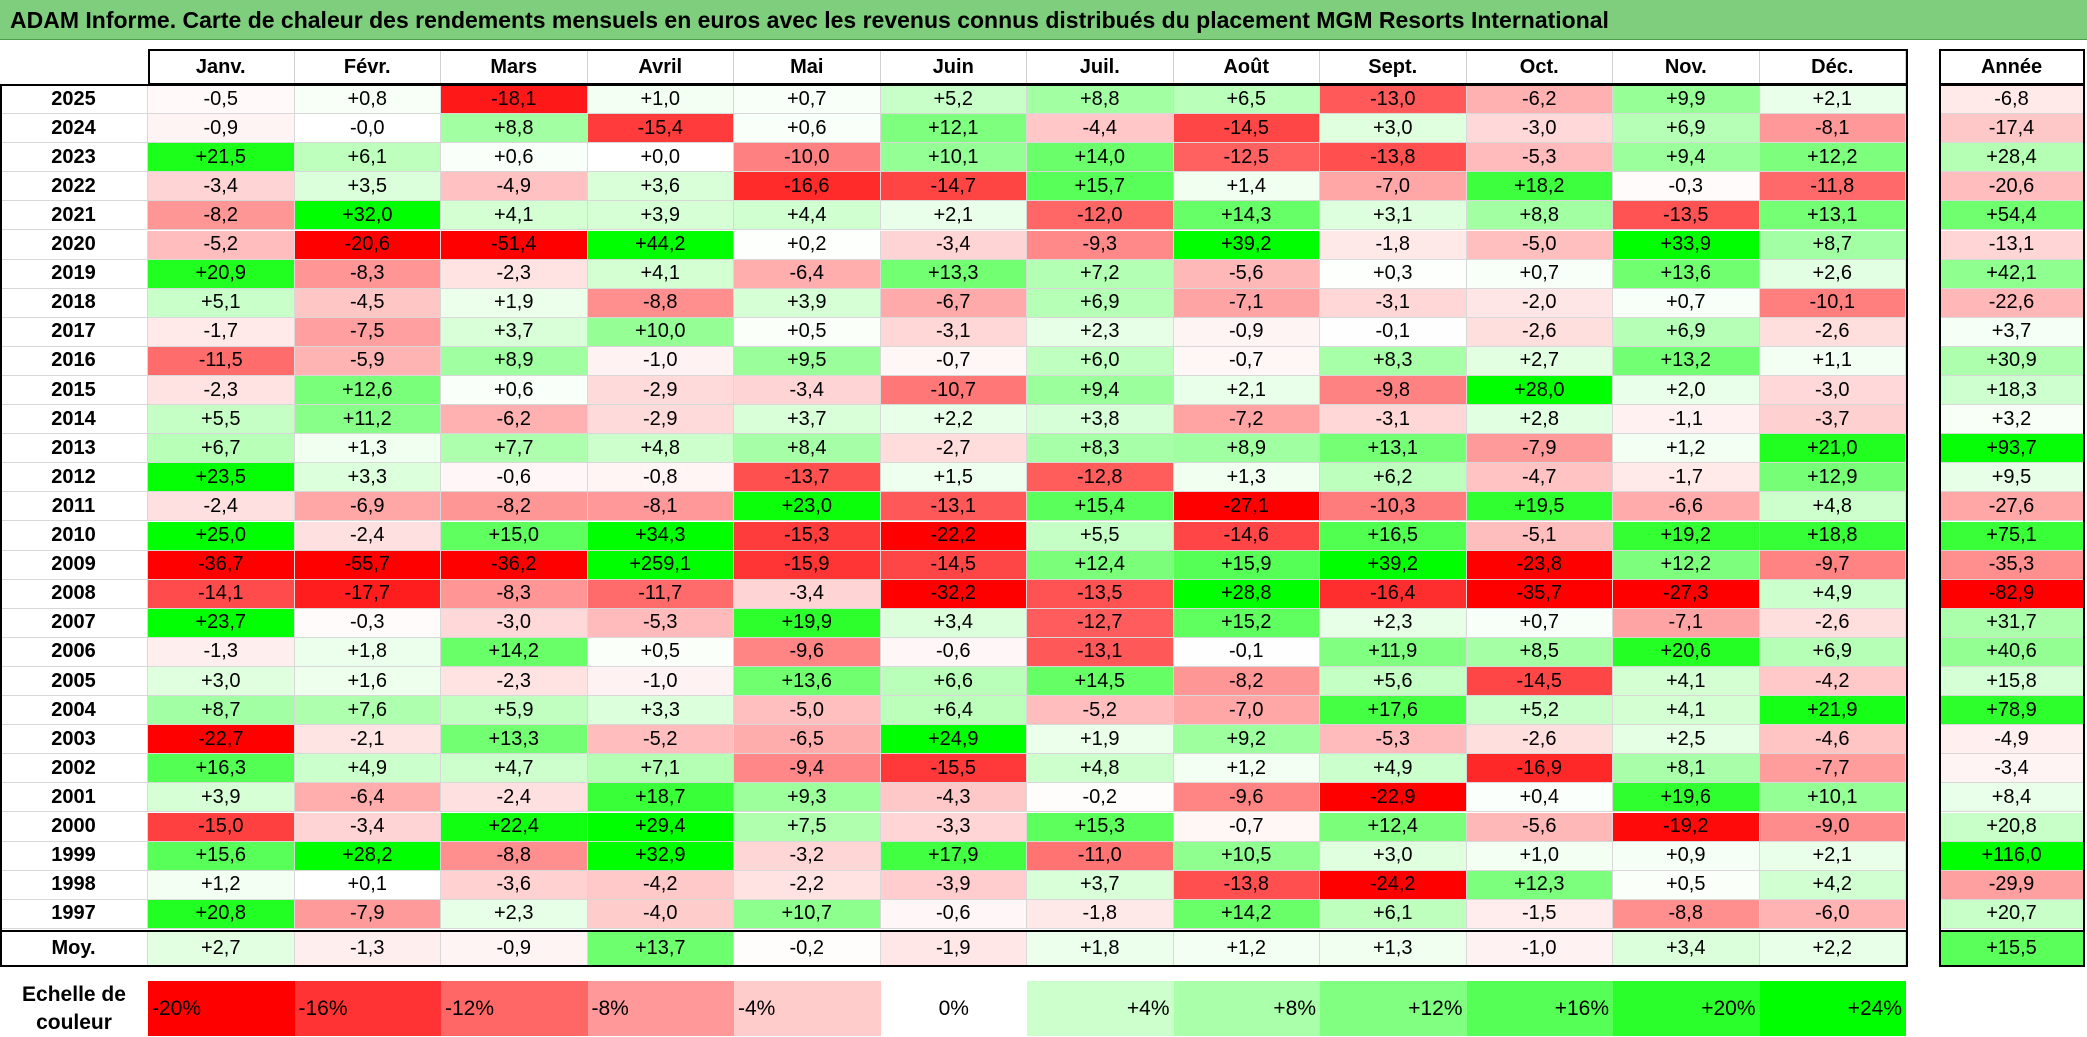 The image size is (2087, 1037). I want to click on color-scale-step: -8%, so click(660, 1008).